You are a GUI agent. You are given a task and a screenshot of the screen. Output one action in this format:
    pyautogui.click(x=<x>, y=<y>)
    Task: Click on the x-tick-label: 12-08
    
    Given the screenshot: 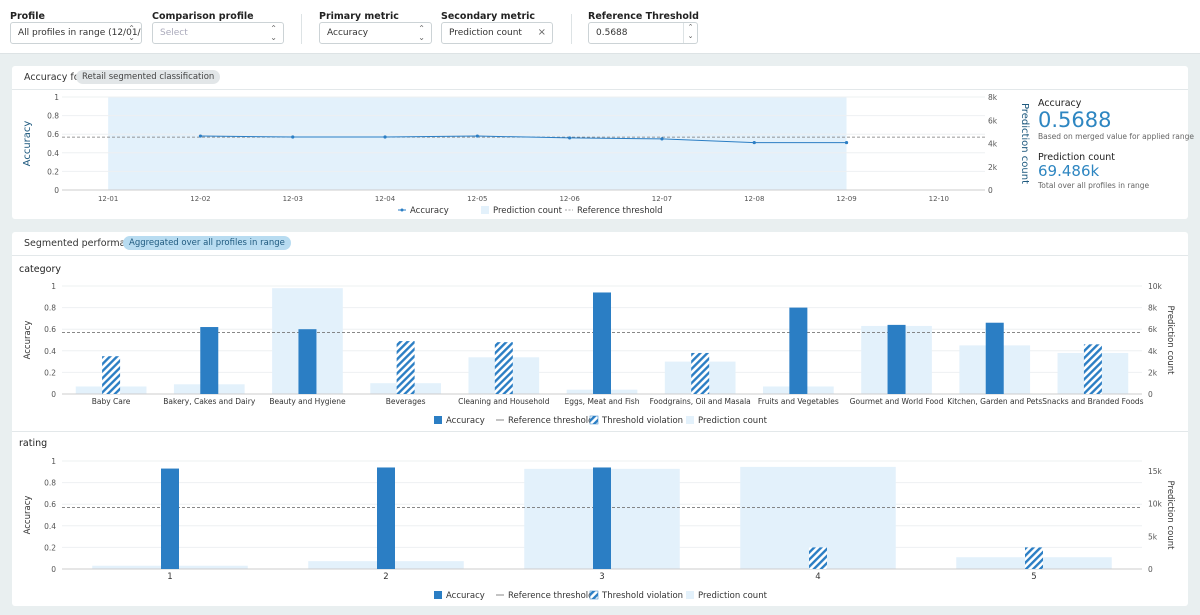 What is the action you would take?
    pyautogui.click(x=754, y=199)
    